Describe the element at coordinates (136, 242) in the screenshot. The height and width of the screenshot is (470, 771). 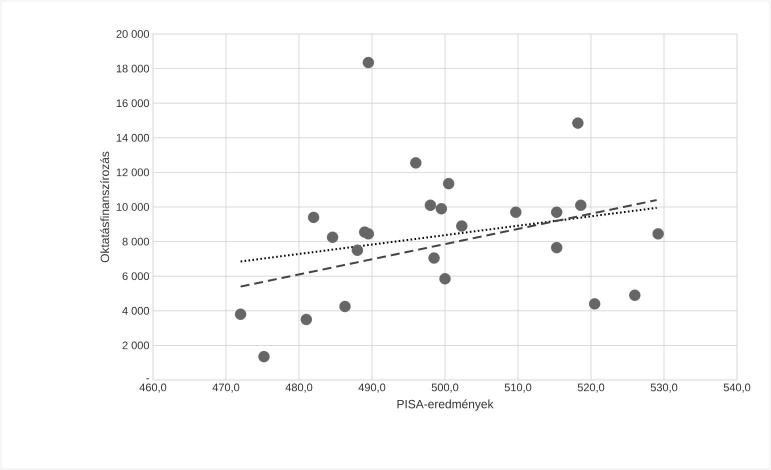
I see `y-tick-label: 8 000` at that location.